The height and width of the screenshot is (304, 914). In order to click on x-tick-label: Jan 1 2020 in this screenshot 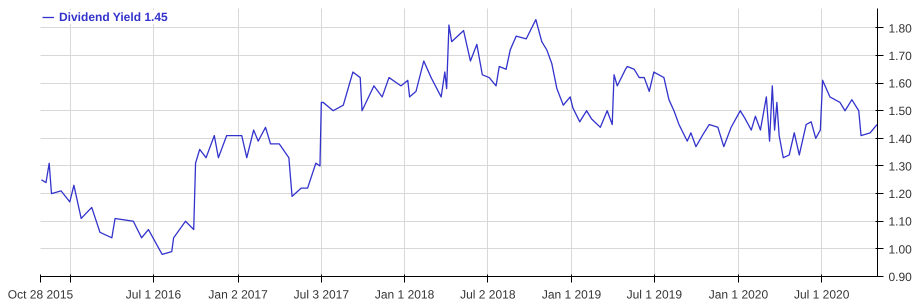, I will do `click(738, 295)`.